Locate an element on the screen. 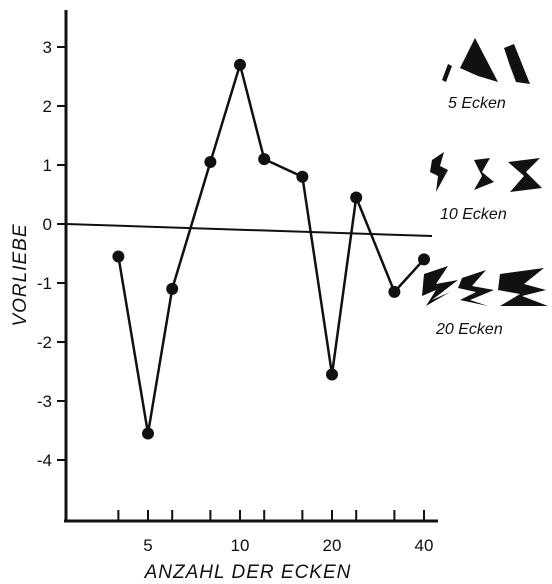 The height and width of the screenshot is (584, 552). label-20-ecken: 20 Ecken is located at coordinates (469, 329).